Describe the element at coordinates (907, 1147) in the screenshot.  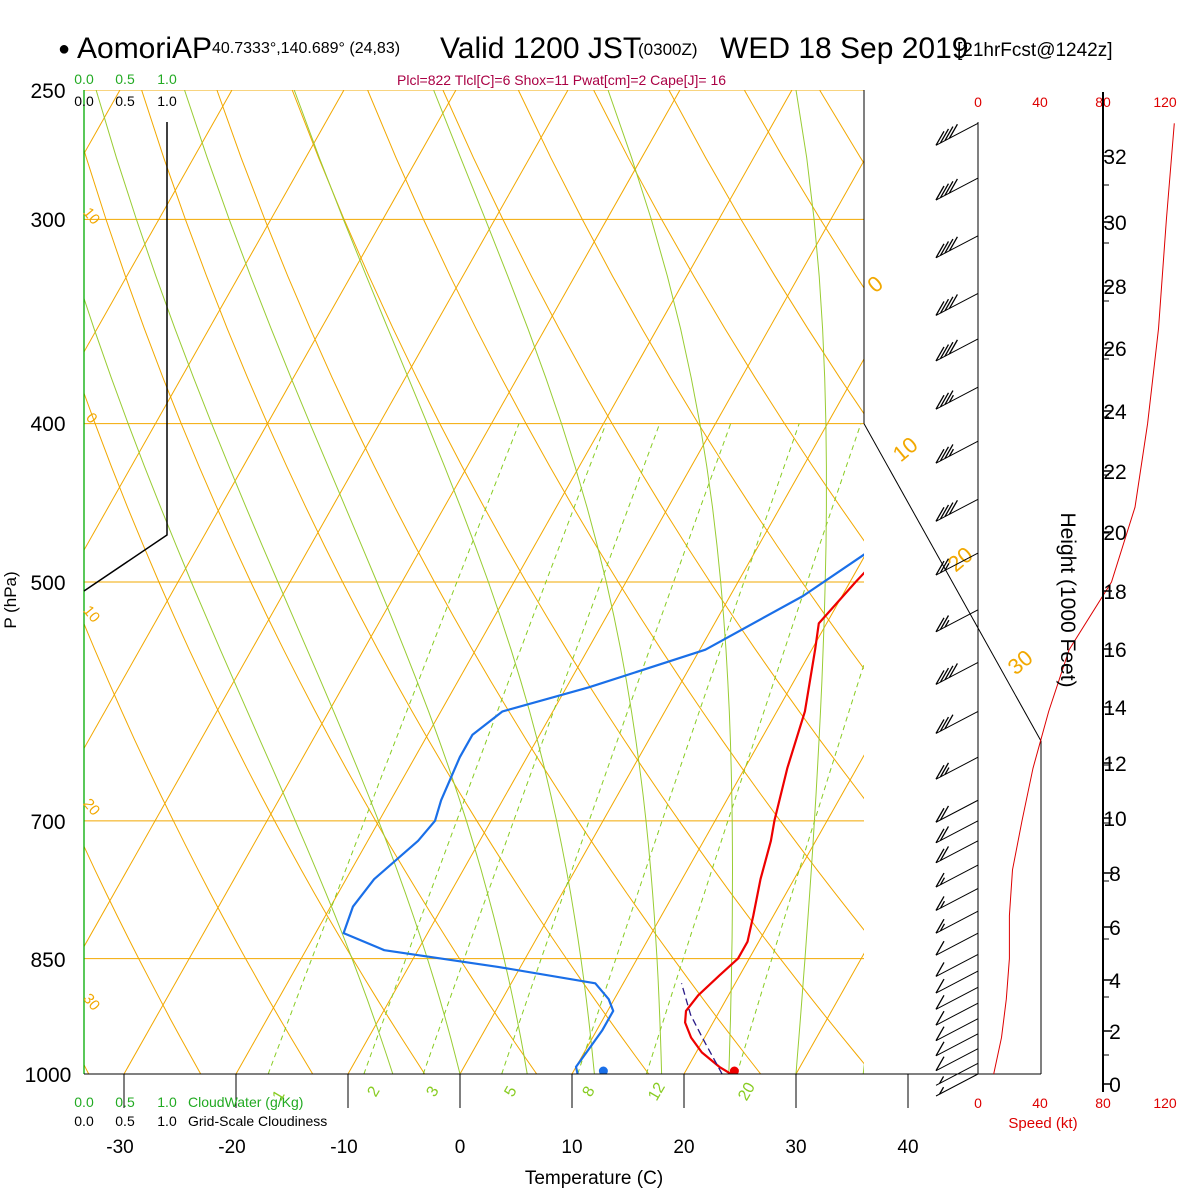
I see `temperature-tick-label: 40` at that location.